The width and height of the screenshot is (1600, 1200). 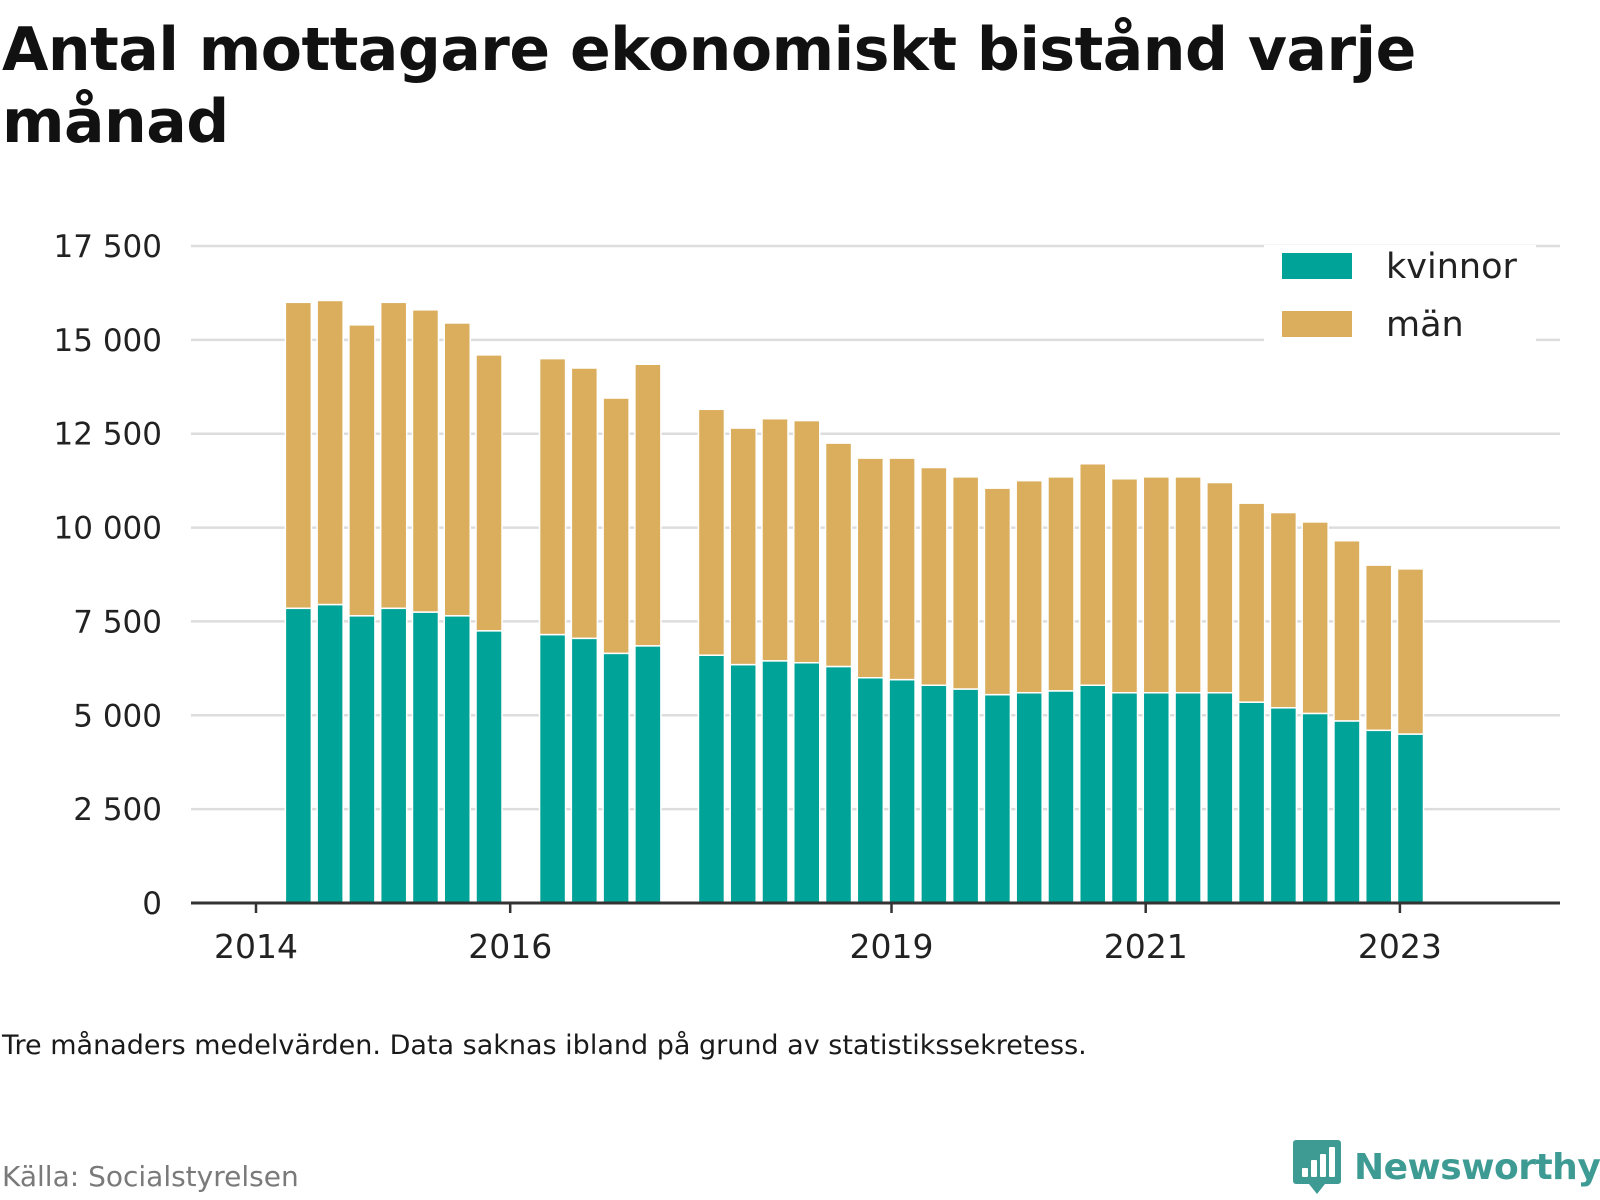 I want to click on y-tick-label: 5 000, so click(x=117, y=716).